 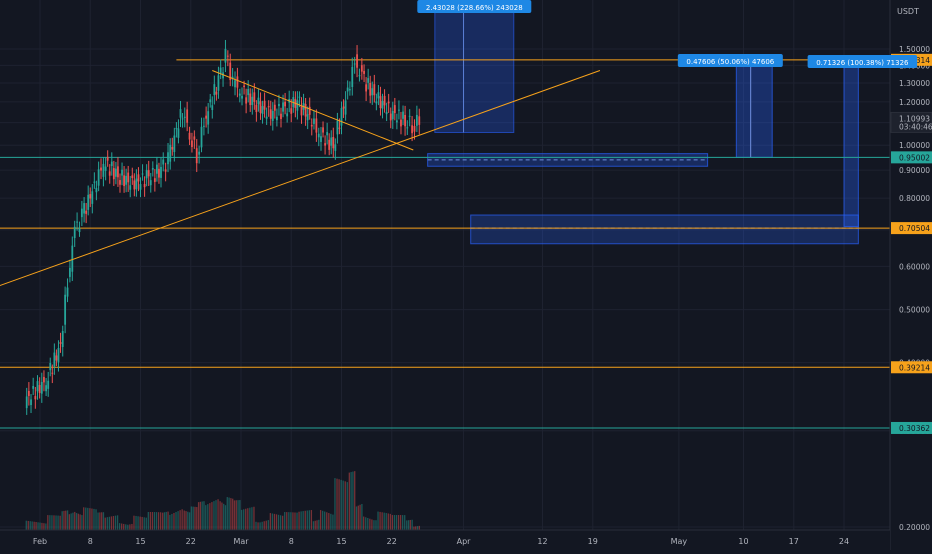 What do you see at coordinates (191, 541) in the screenshot?
I see `time-tick-label: 22` at bounding box center [191, 541].